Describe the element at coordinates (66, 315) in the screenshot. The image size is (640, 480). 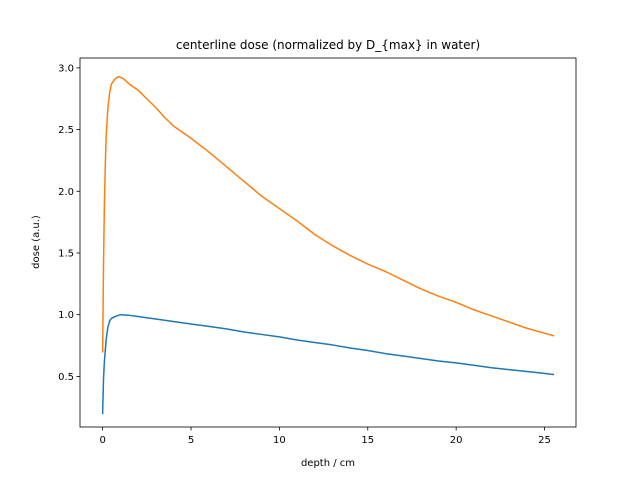
I see `y-tick-label: 1.0` at that location.